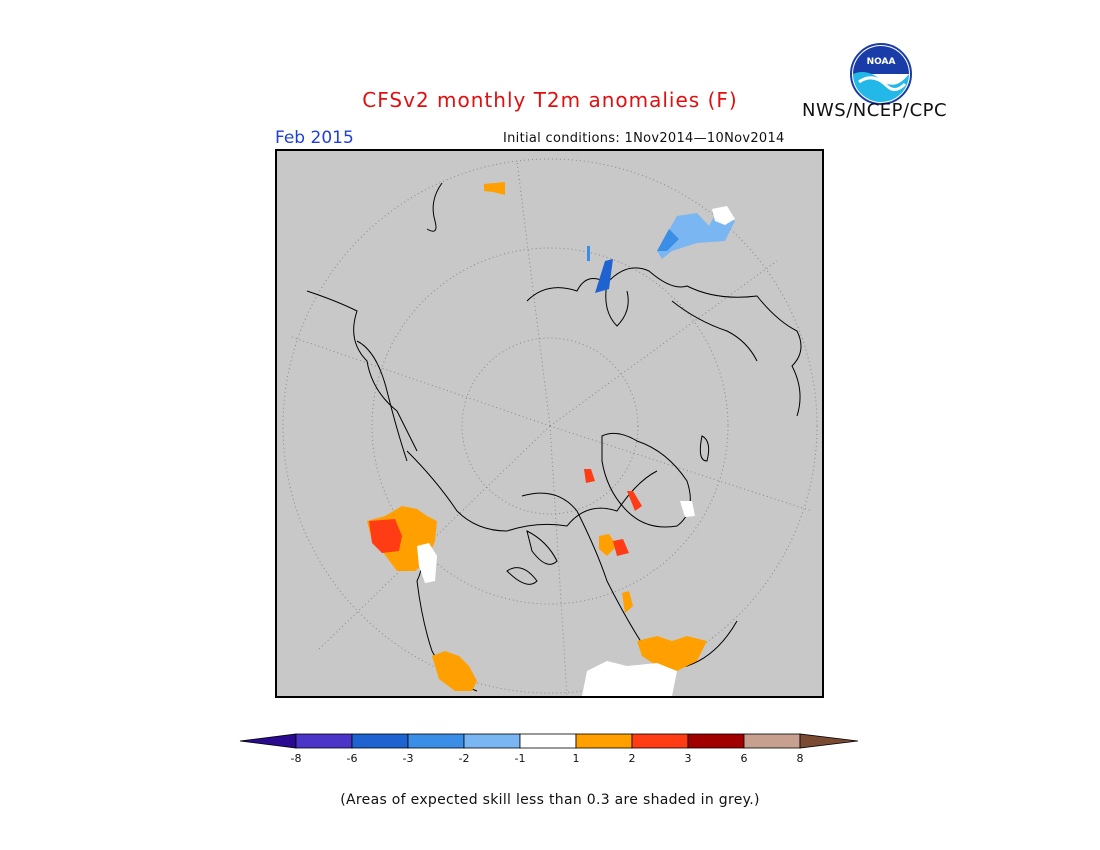 The height and width of the screenshot is (850, 1100). I want to click on legend-tick-label: 8, so click(800, 758).